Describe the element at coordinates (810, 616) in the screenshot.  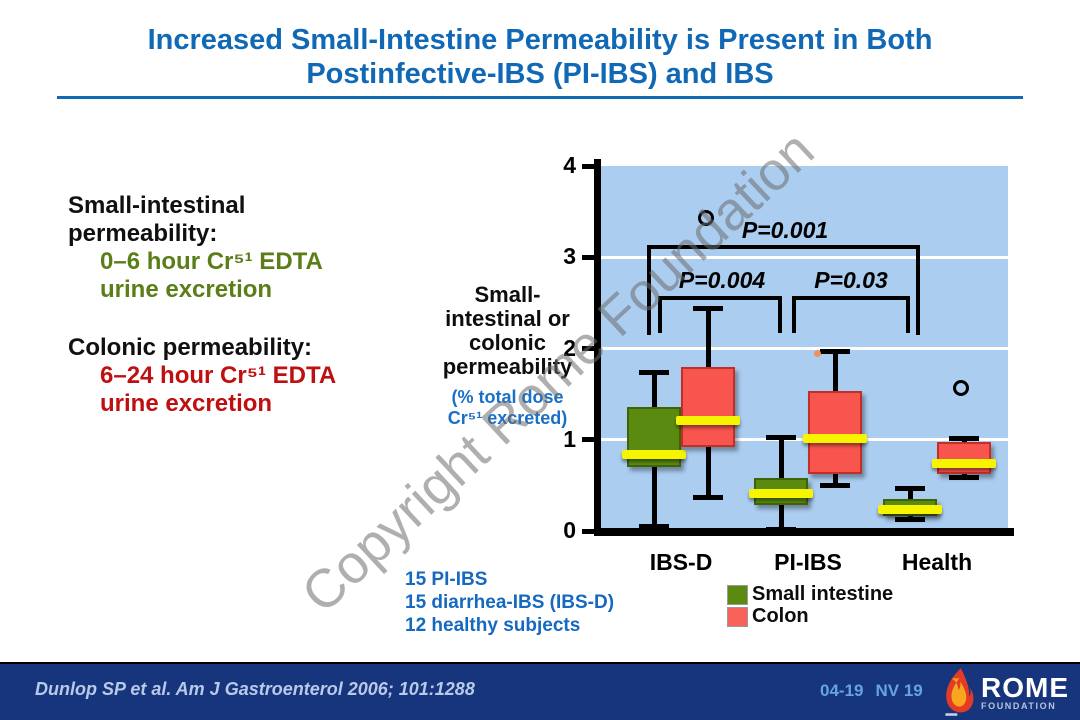
I see `legend-item-colon: Colon` at that location.